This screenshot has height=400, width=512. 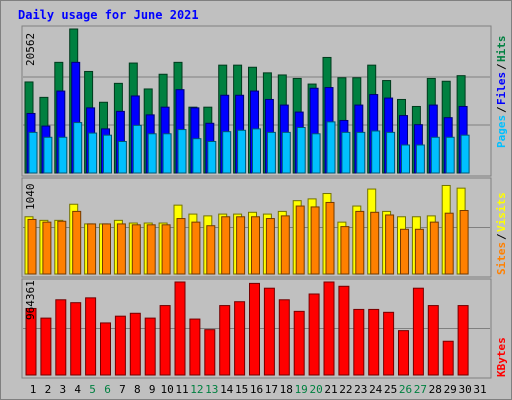 I want to click on x-tick-label: 5, so click(x=92, y=389).